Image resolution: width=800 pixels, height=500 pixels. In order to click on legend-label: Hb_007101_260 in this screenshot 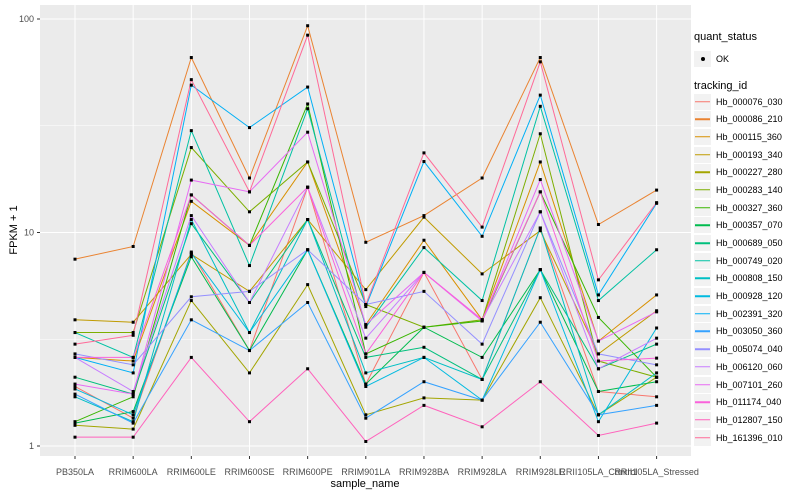, I will do `click(749, 384)`.